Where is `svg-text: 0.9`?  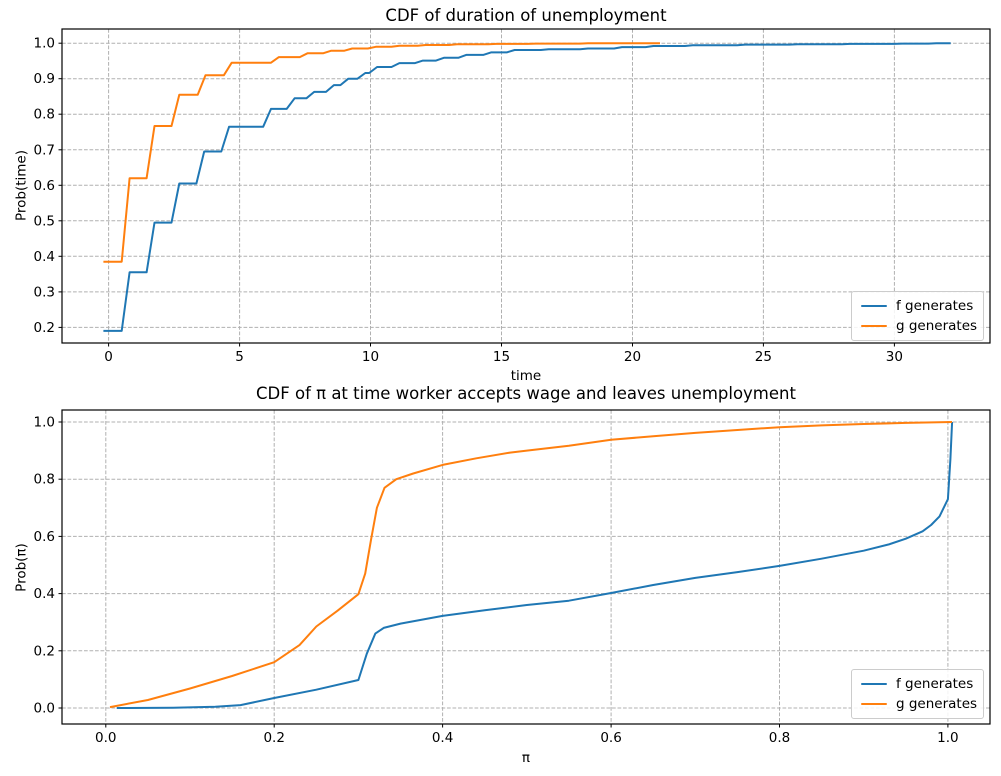 svg-text: 0.9 is located at coordinates (44, 79).